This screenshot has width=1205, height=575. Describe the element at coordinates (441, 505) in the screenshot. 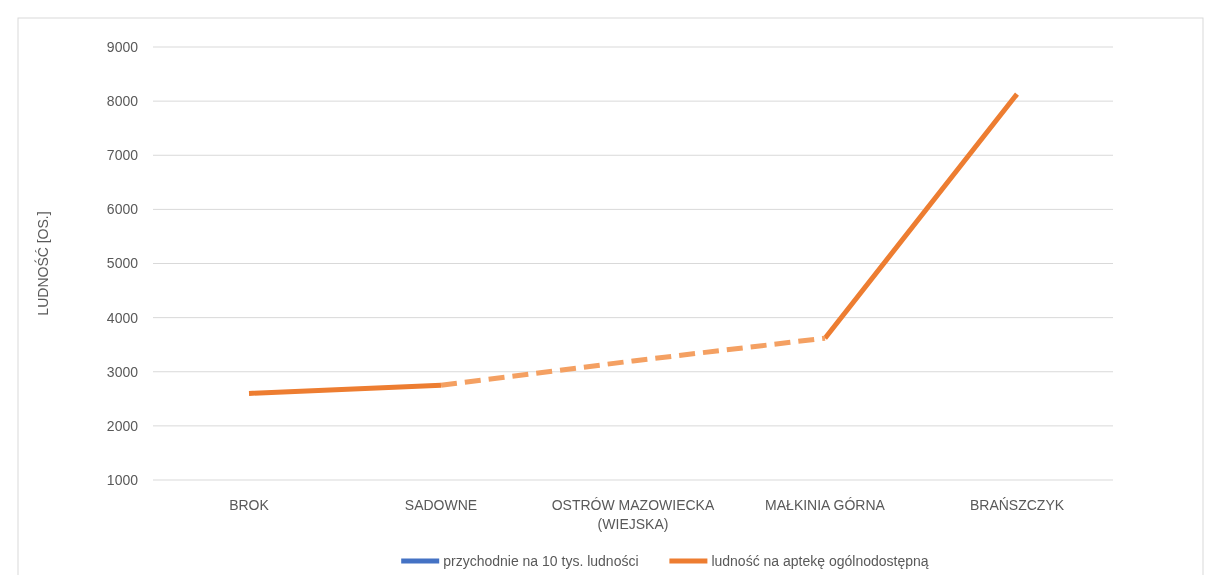

I see `x-tick-label: SADOWNE` at that location.